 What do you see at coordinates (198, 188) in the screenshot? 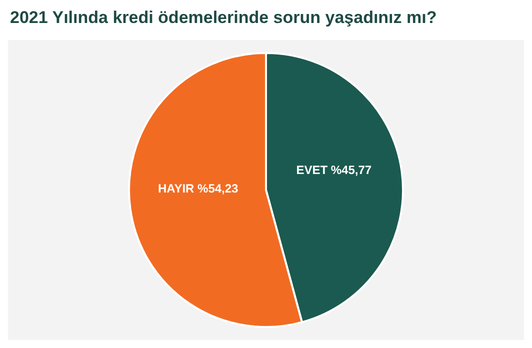
I see `slice-label: HAYIR %54,23` at bounding box center [198, 188].